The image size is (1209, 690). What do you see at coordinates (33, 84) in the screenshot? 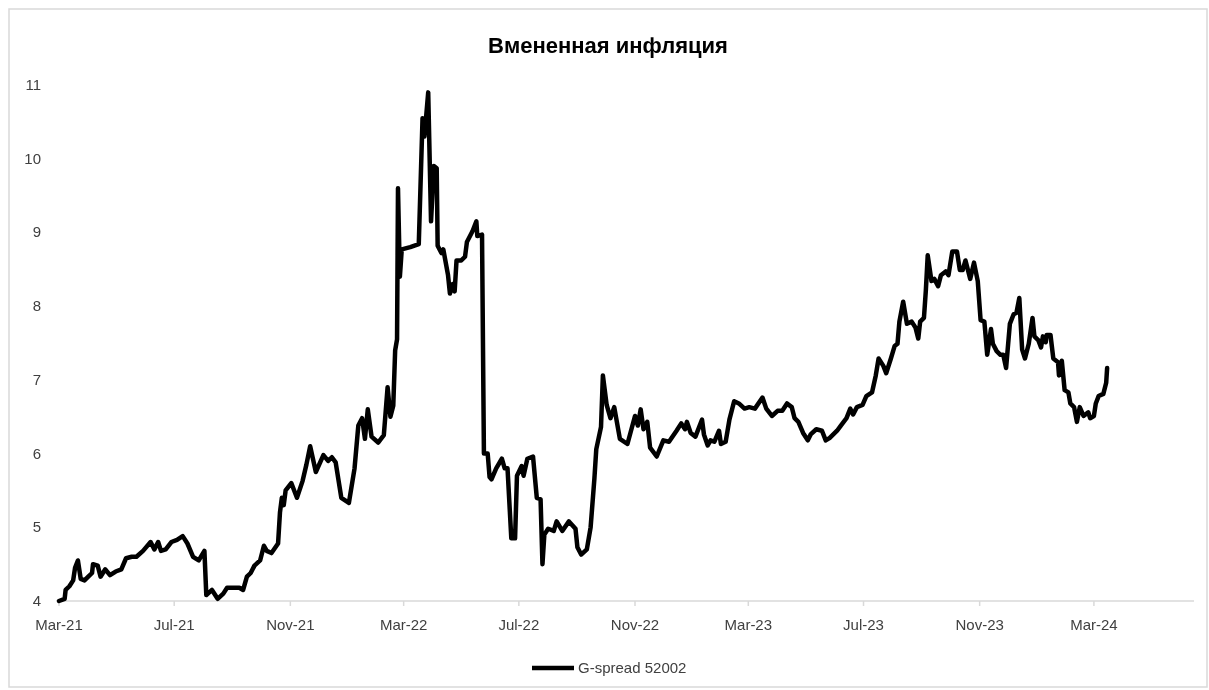
I see `y-tick-label: 11` at bounding box center [33, 84].